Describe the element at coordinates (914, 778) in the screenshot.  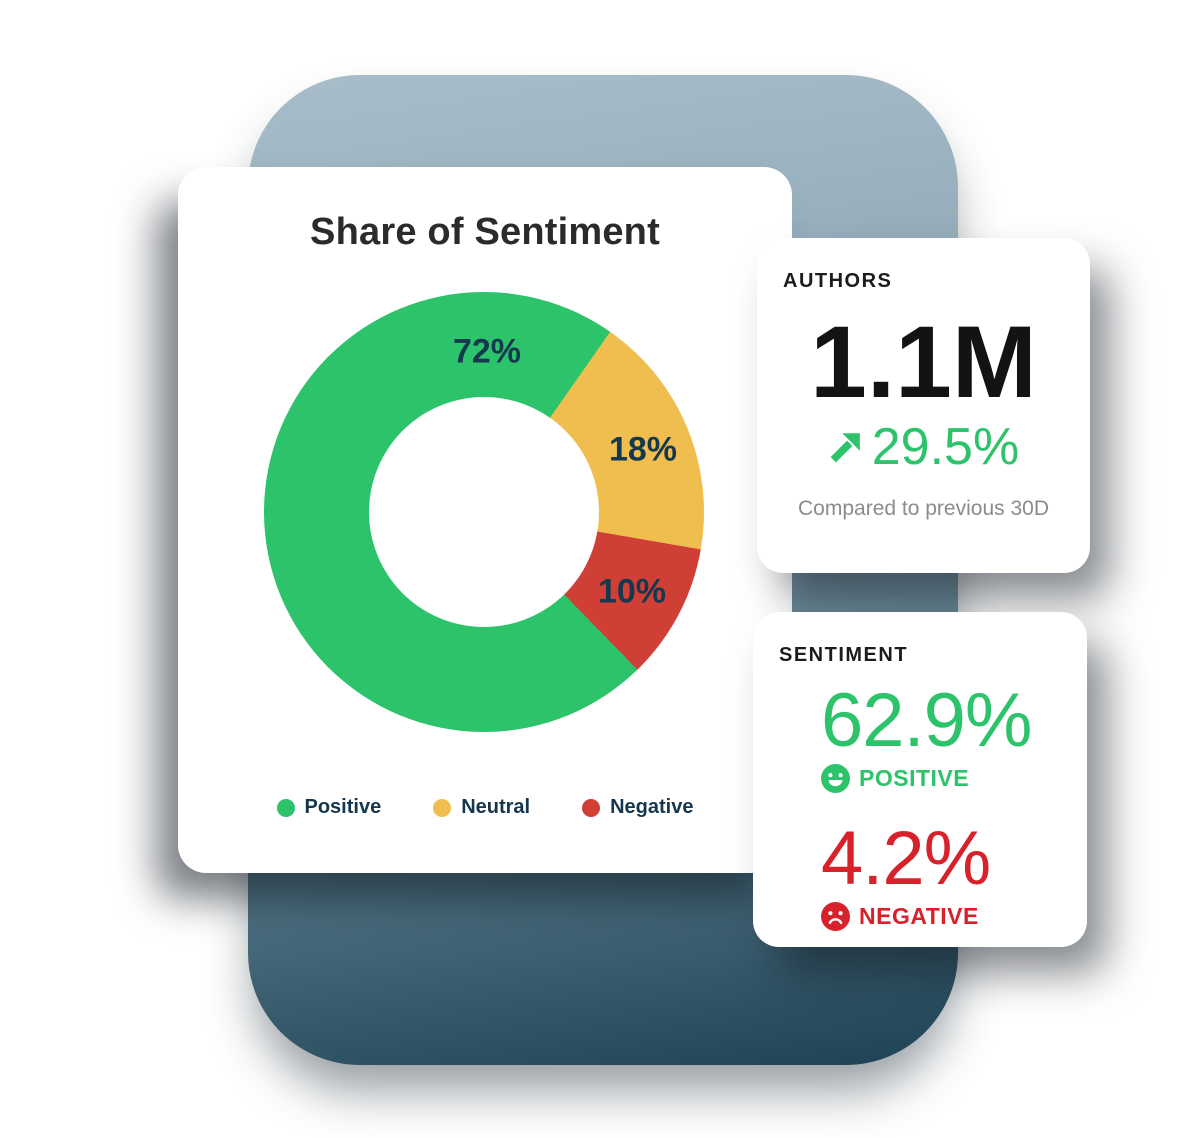
I see `positive-sentiment-label: POSITIVE` at that location.